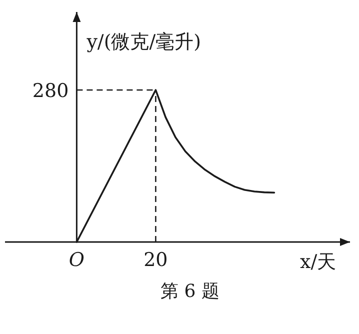 Image resolution: width=359 pixels, height=334 pixels. Describe the element at coordinates (50, 91) in the screenshot. I see `text: 280` at that location.